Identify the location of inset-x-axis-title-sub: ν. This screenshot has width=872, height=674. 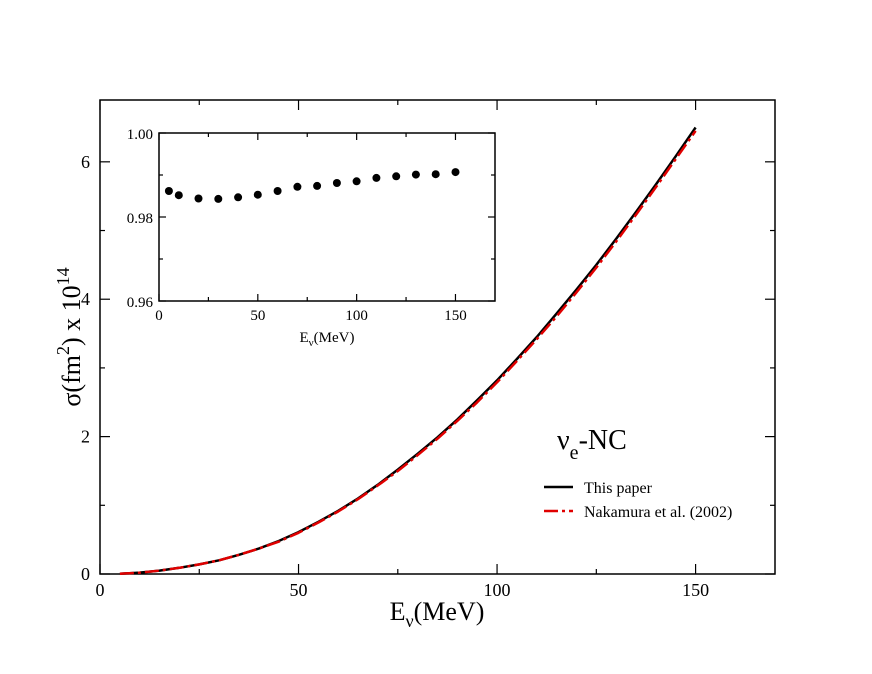
(311, 343).